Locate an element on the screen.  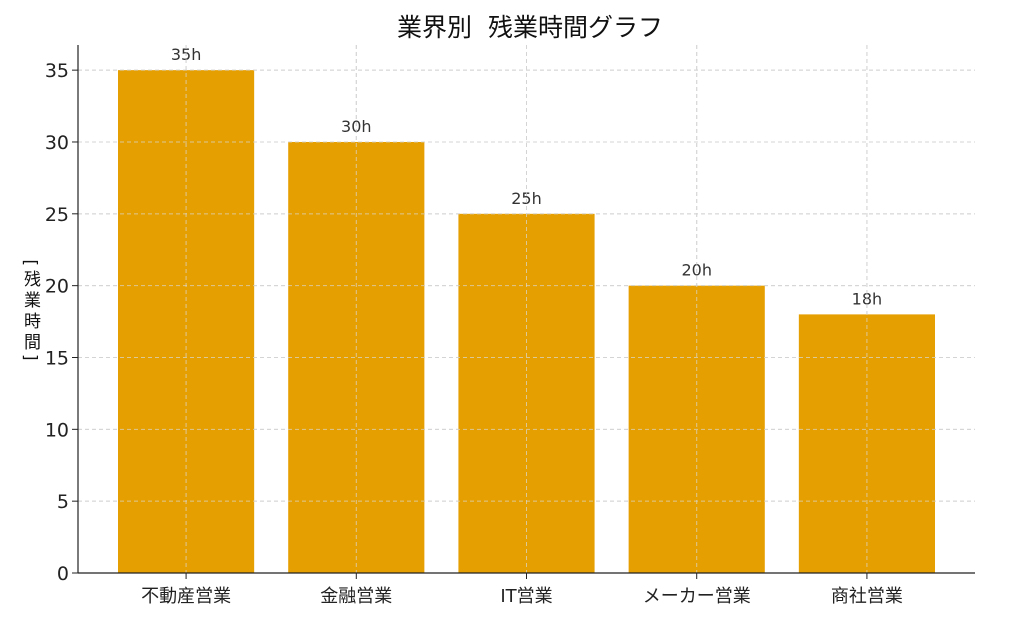
x-tick-label: 不動産営業 is located at coordinates (186, 596).